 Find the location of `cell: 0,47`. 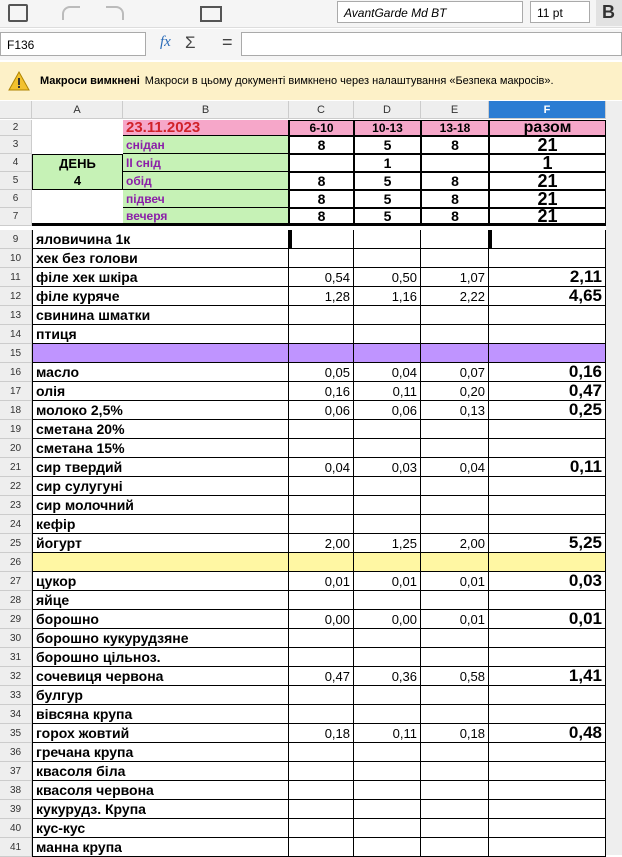

cell: 0,47 is located at coordinates (547, 391).